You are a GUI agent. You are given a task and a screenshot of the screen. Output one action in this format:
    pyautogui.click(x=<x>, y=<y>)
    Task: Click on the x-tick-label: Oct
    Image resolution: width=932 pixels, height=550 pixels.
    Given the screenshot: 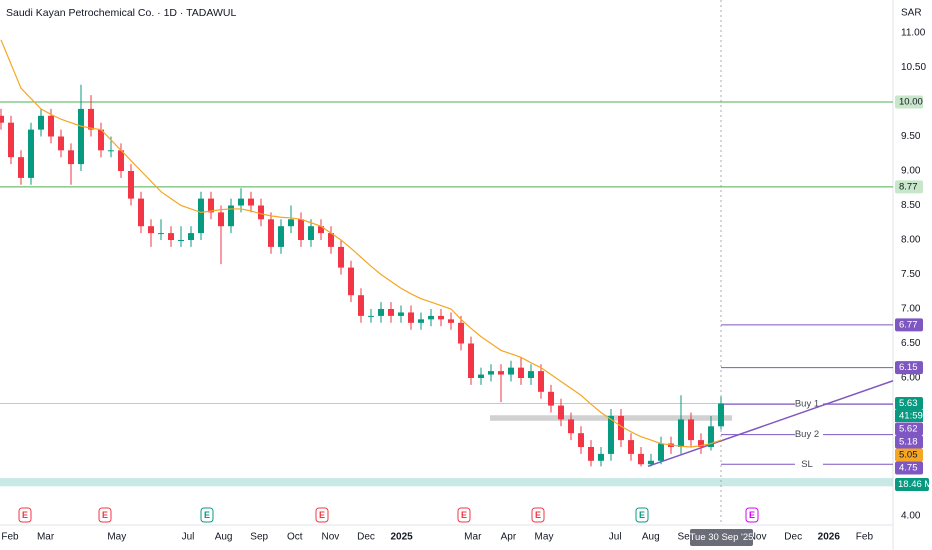 What is the action you would take?
    pyautogui.click(x=295, y=537)
    